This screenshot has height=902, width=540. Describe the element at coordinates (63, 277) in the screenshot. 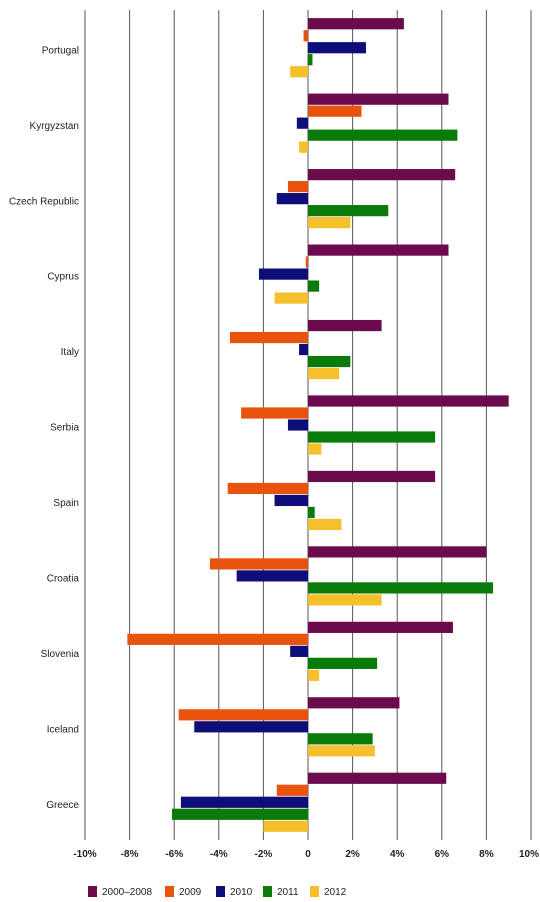

I see `category-label: Cyprus` at that location.